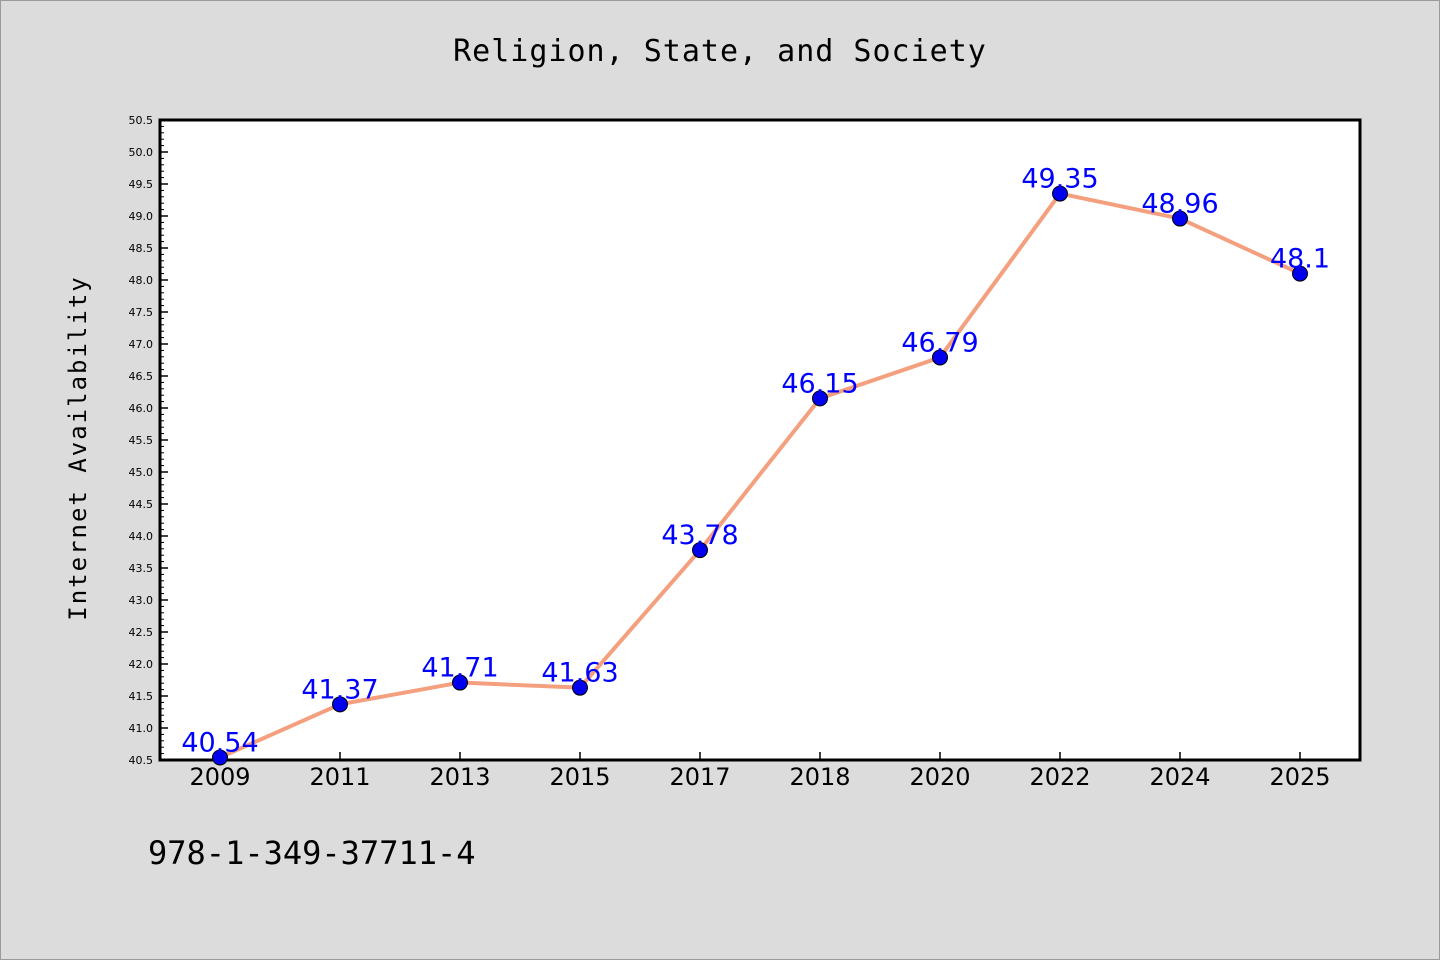 This screenshot has height=960, width=1440. Describe the element at coordinates (141, 216) in the screenshot. I see `y-tick-label: 49.0` at that location.